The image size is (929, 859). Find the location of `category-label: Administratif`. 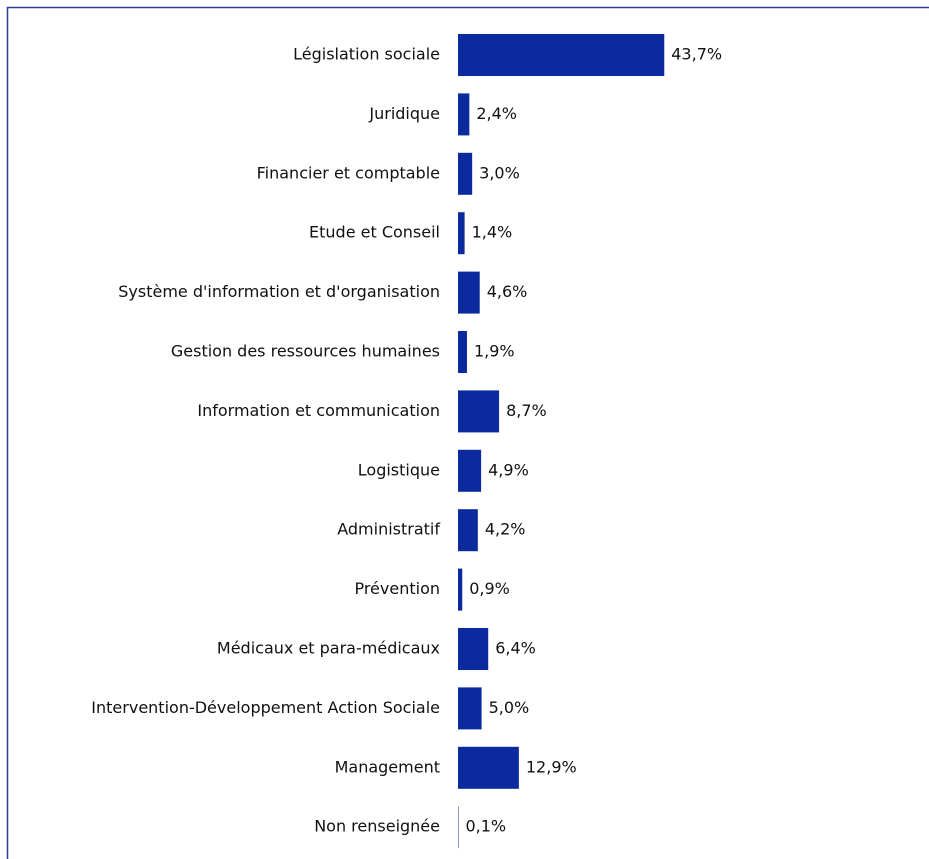

category-label: Administratif is located at coordinates (388, 529).